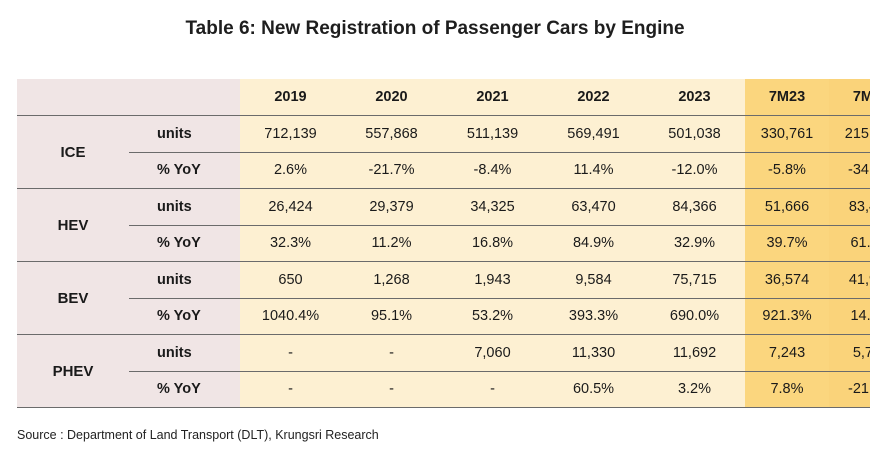  What do you see at coordinates (694, 170) in the screenshot?
I see `table-cell: -12.0%` at bounding box center [694, 170].